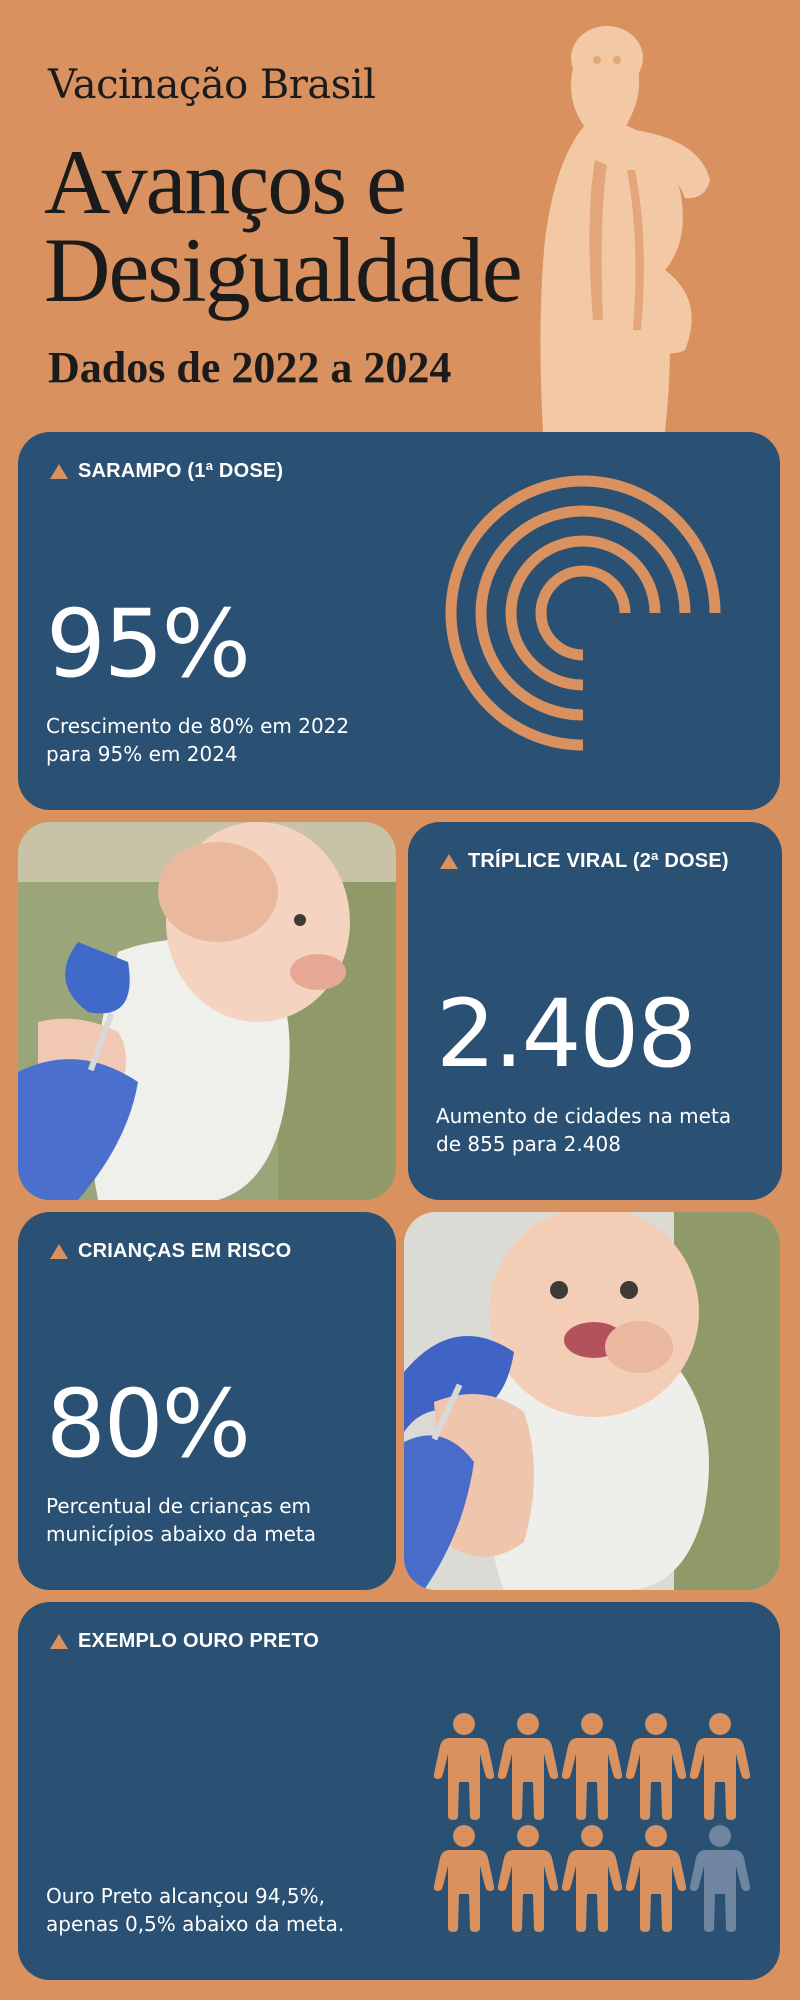 The width and height of the screenshot is (800, 2000). What do you see at coordinates (225, 182) in the screenshot?
I see `page-title-line-1: Avanços e` at bounding box center [225, 182].